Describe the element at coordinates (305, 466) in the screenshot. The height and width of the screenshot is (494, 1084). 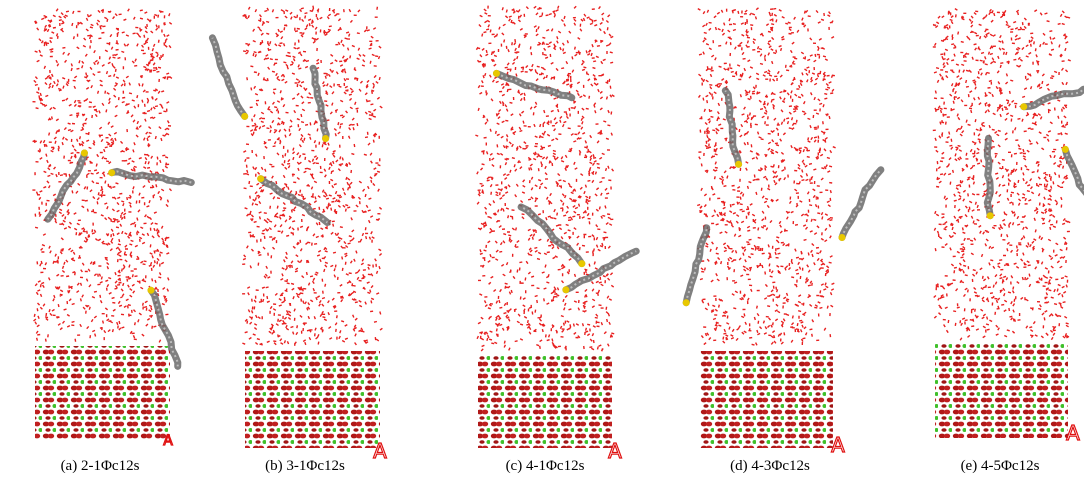
I see `caption: (b) 3-1Φc12s` at that location.